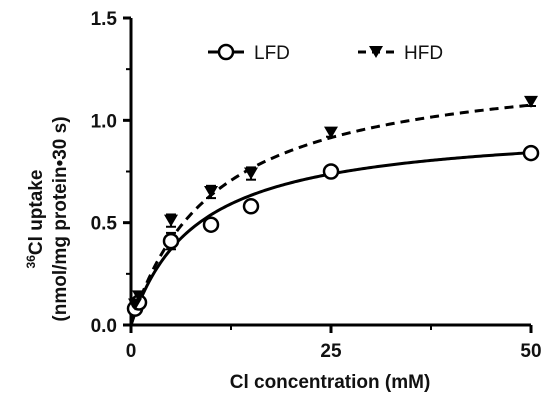  I want to click on legend-hfd-marker, so click(376, 52).